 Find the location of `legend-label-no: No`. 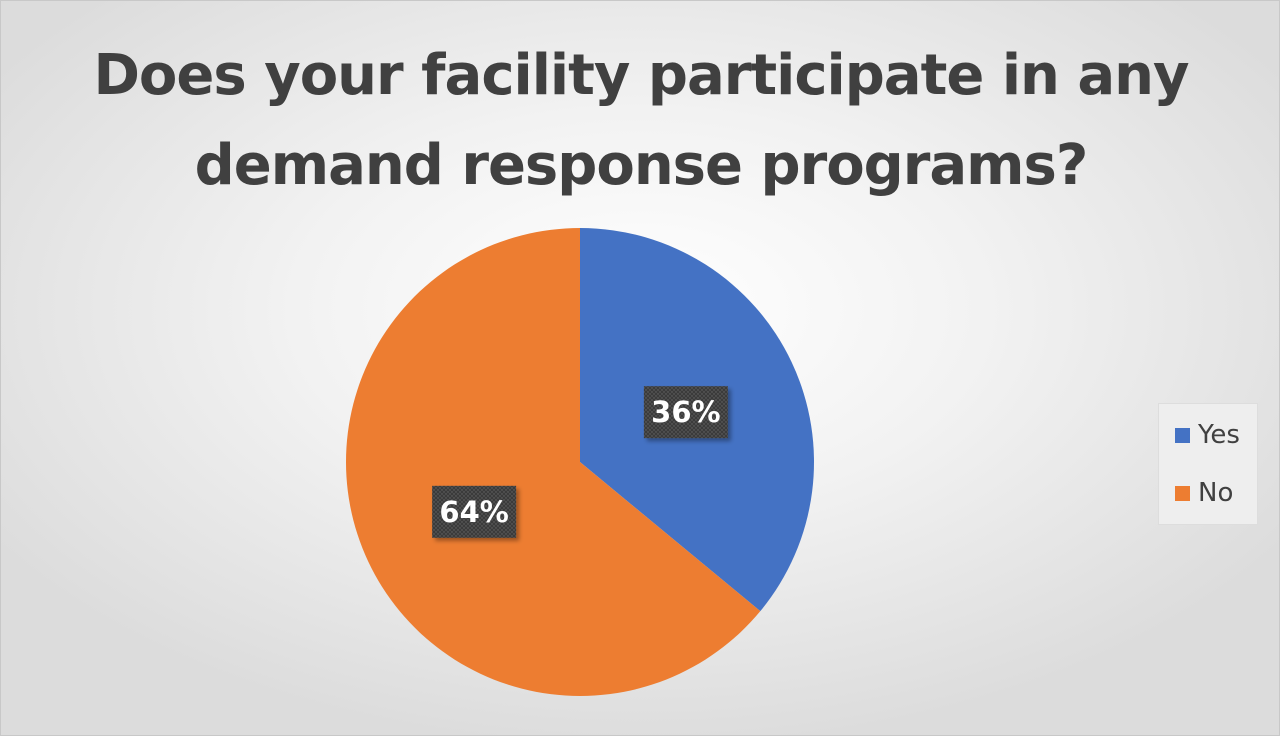

legend-label-no: No is located at coordinates (1216, 493).